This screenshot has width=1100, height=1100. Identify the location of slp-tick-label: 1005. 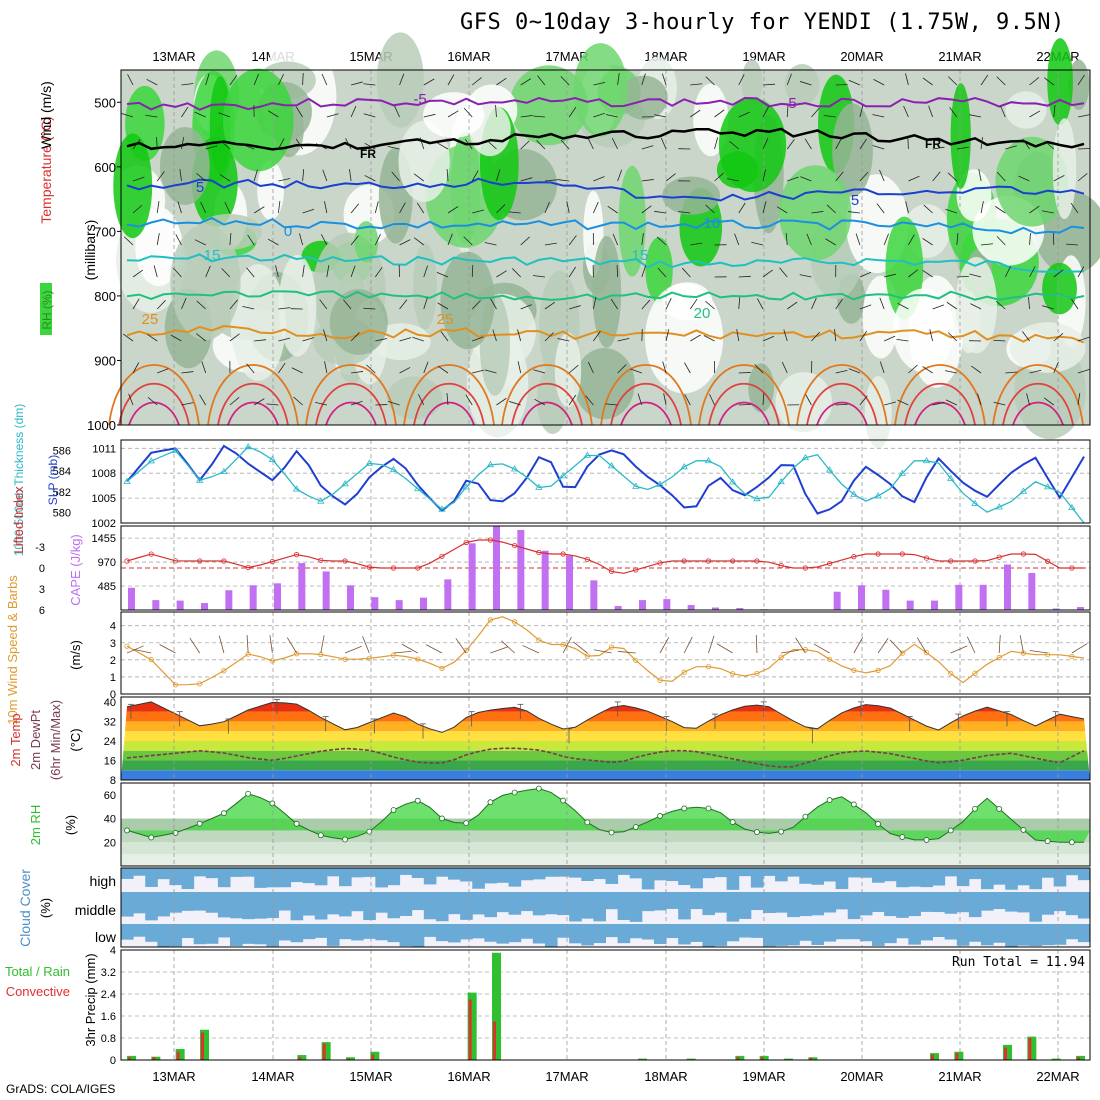
(104, 499).